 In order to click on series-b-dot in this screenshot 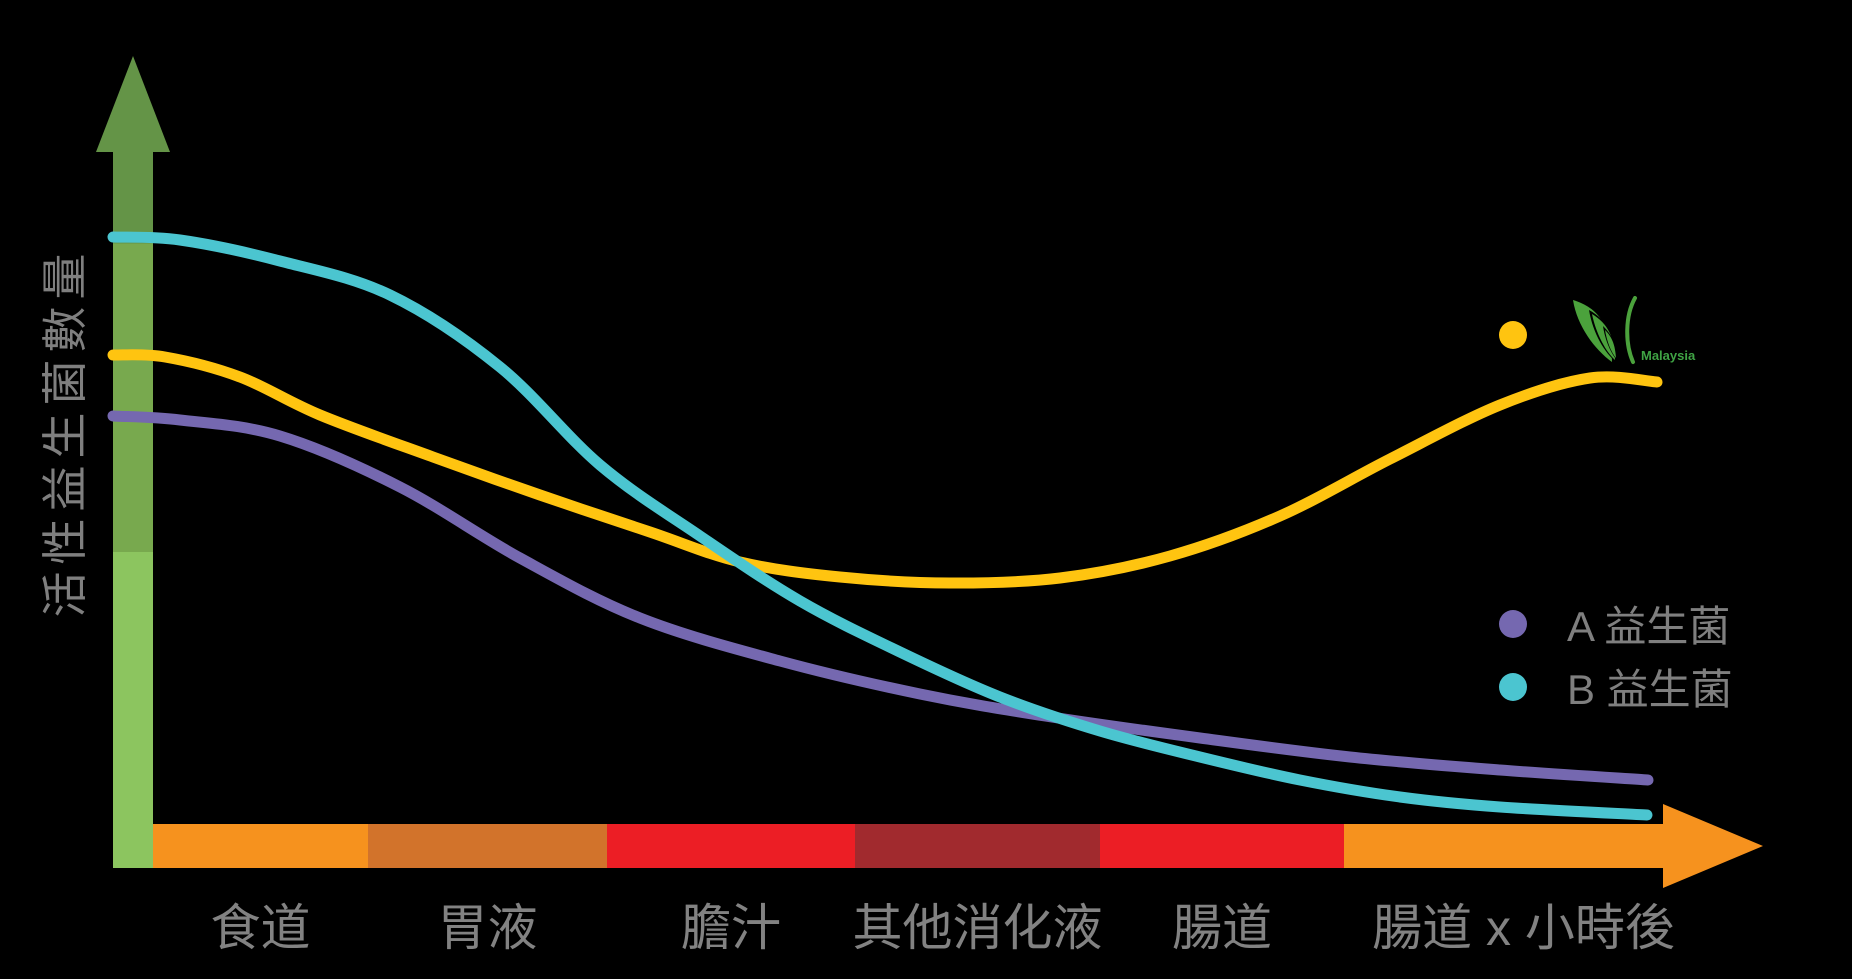, I will do `click(1513, 686)`.